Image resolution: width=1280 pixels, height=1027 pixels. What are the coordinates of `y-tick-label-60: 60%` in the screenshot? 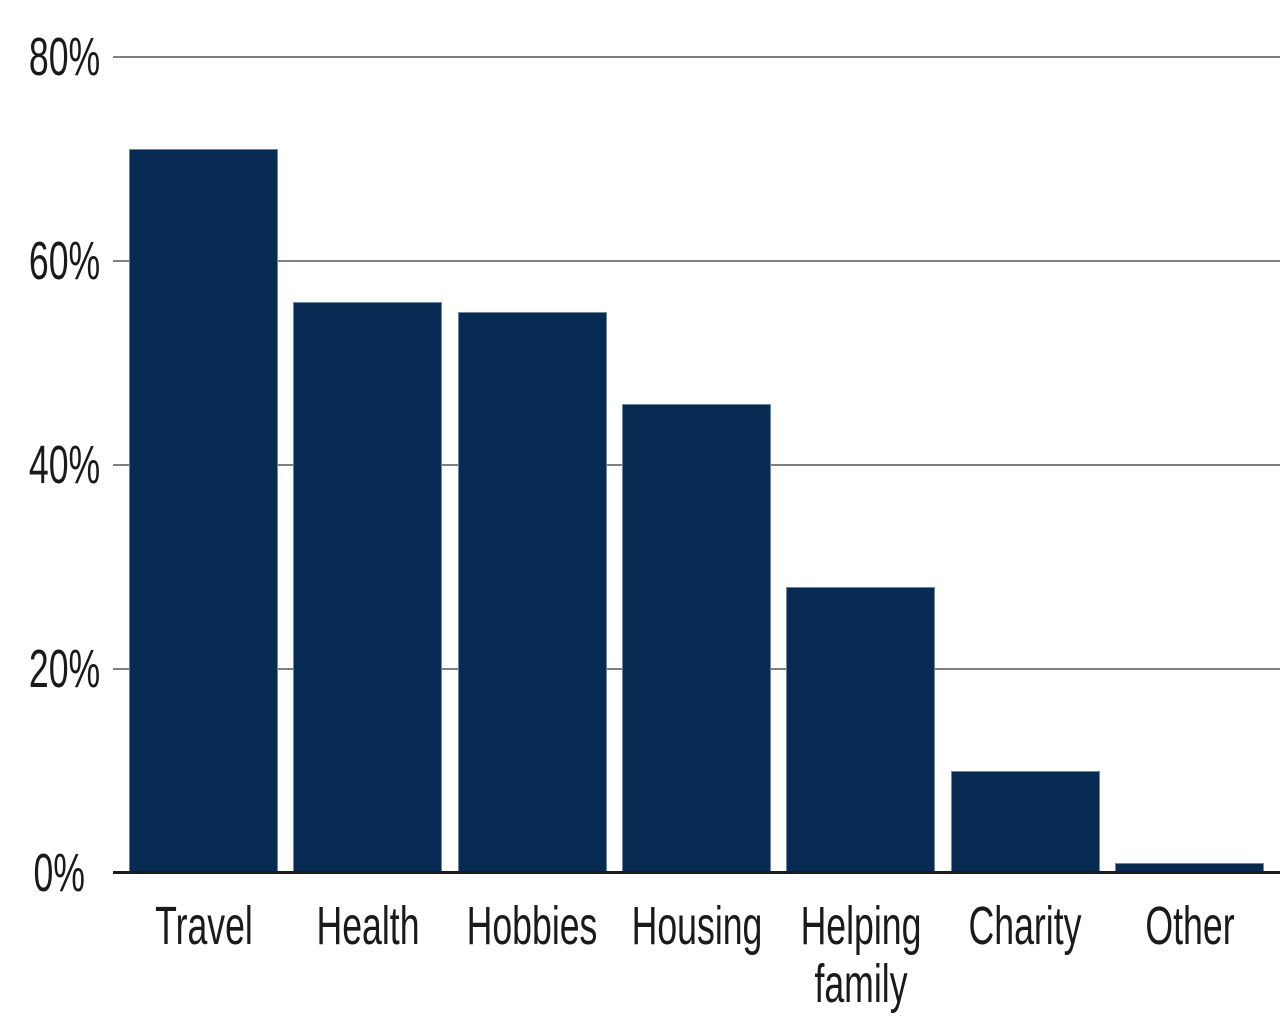 It's located at (64, 261).